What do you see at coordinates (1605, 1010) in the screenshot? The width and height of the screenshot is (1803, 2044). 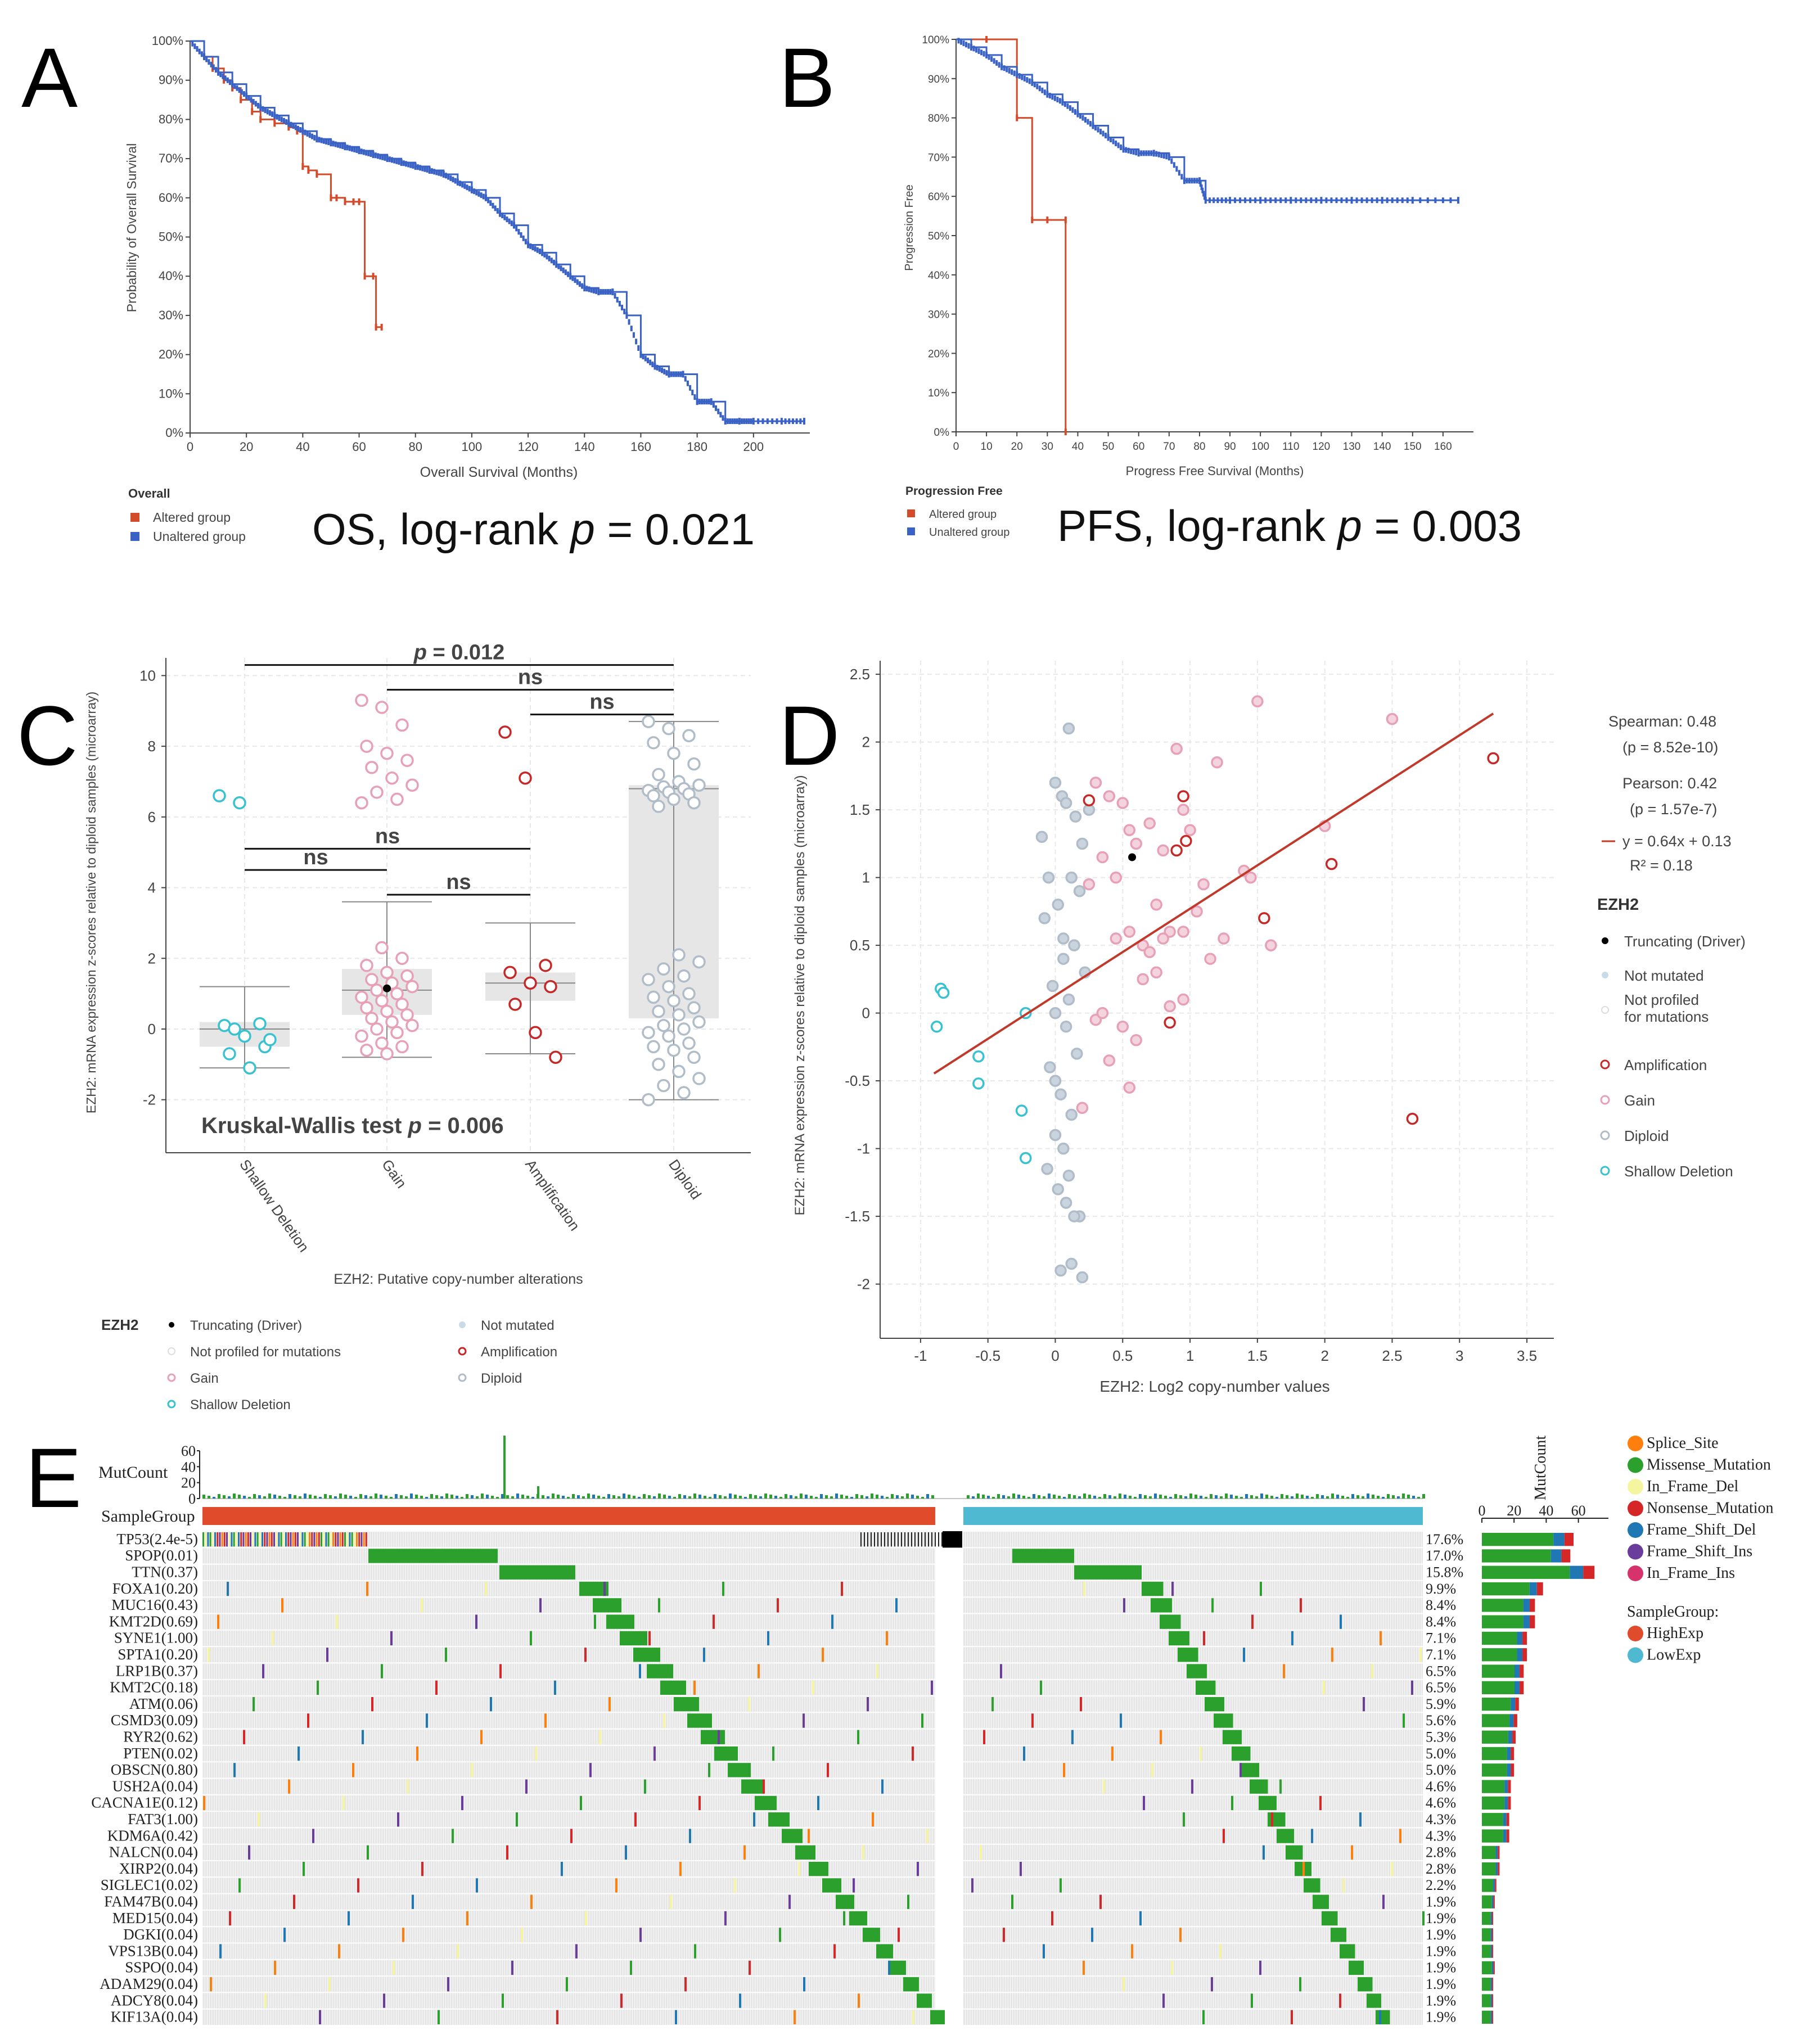 I see `d-legend-marker-notprofiled` at bounding box center [1605, 1010].